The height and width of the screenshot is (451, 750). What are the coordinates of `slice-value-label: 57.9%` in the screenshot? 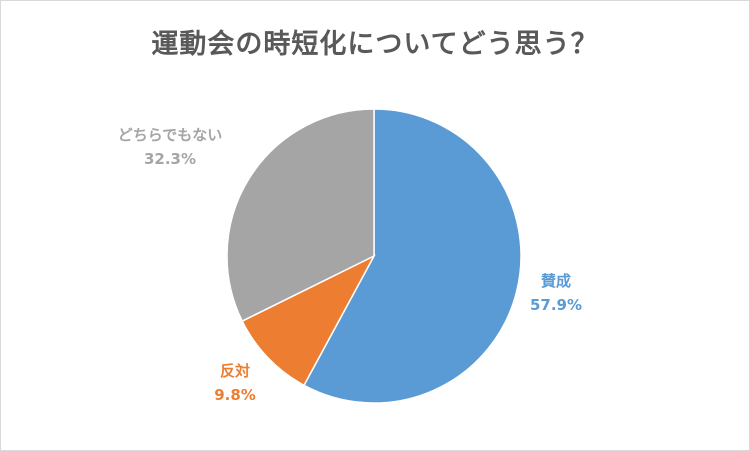 It's located at (556, 305).